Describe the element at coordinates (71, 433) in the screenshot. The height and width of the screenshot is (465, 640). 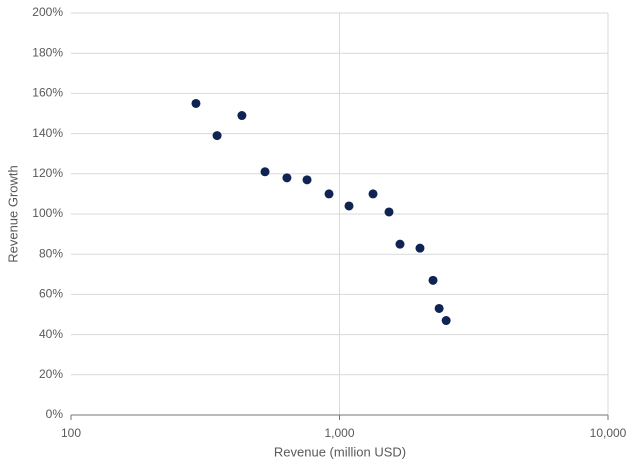
I see `x-tick-label: 100` at that location.